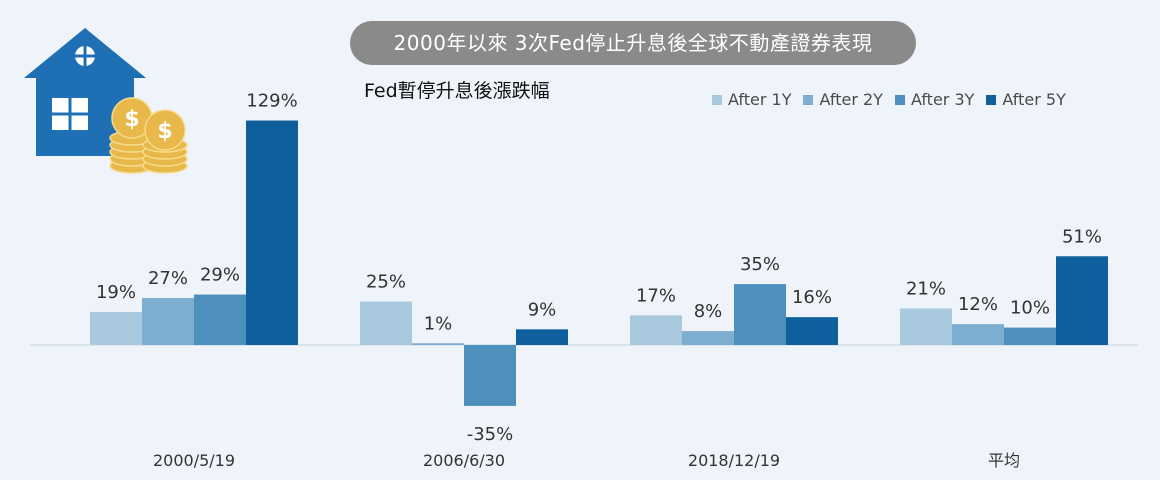 The image size is (1160, 480). What do you see at coordinates (132, 135) in the screenshot?
I see `coin-stack-left` at bounding box center [132, 135].